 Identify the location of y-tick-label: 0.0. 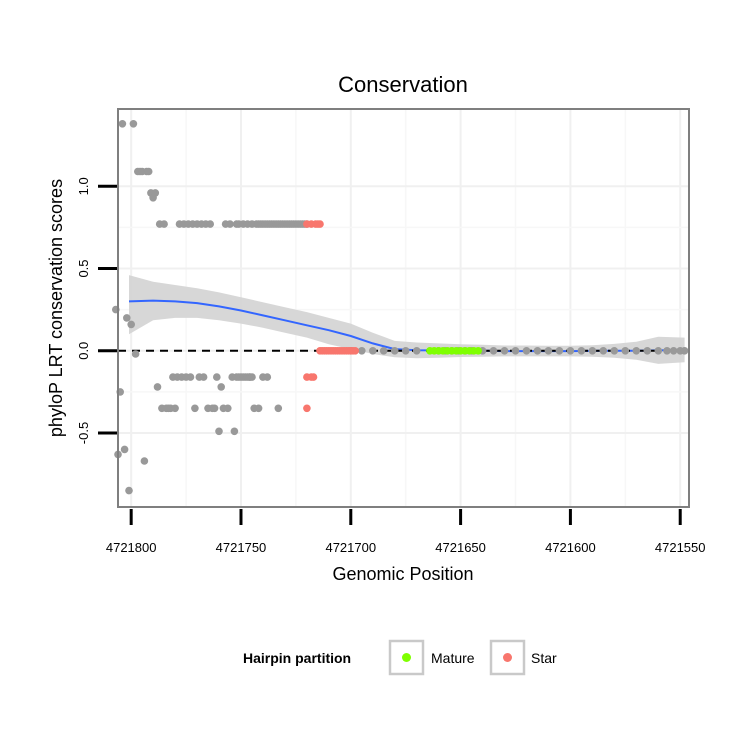
(83, 351).